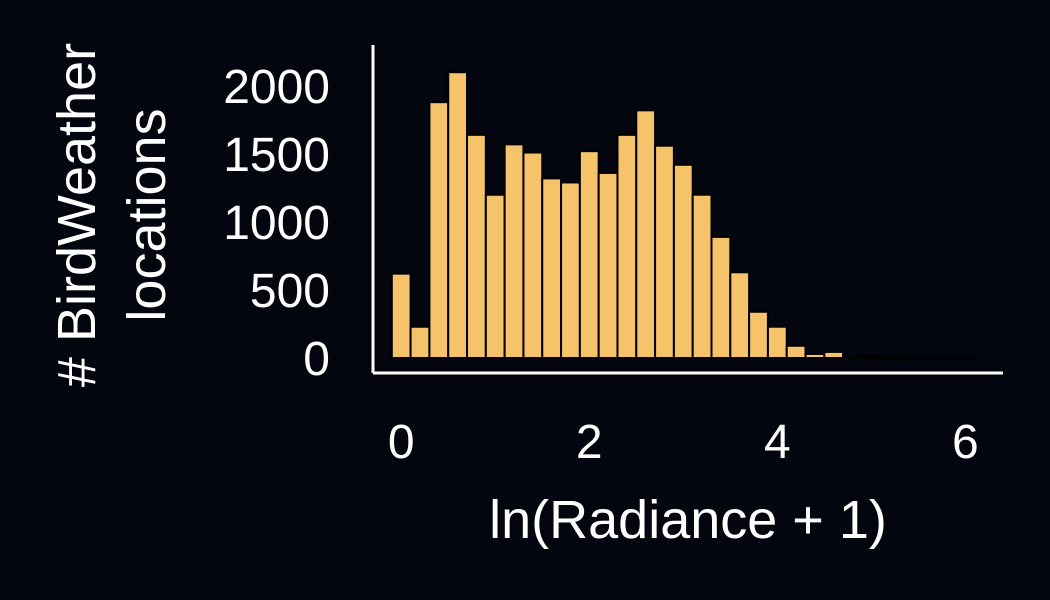 The width and height of the screenshot is (1050, 600). What do you see at coordinates (683, 442) in the screenshot?
I see `x-tick-labels: 0 2 4 6` at bounding box center [683, 442].